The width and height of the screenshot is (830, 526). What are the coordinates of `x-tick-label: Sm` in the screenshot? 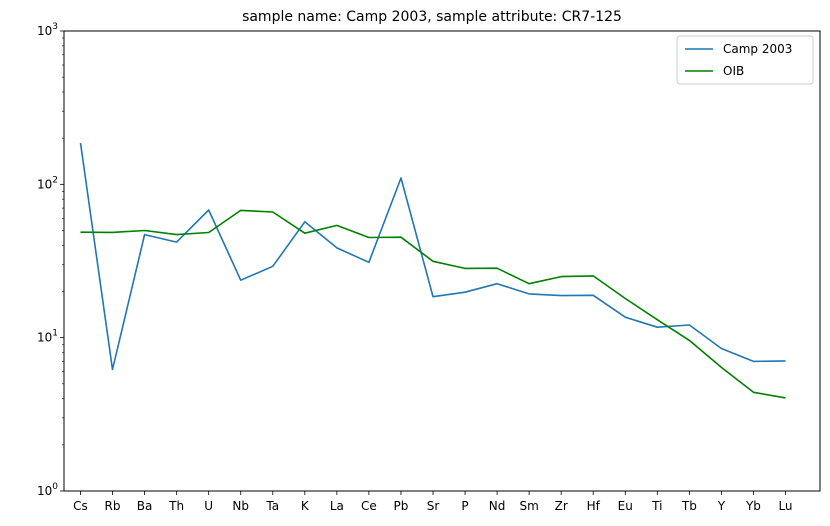 It's located at (528, 506).